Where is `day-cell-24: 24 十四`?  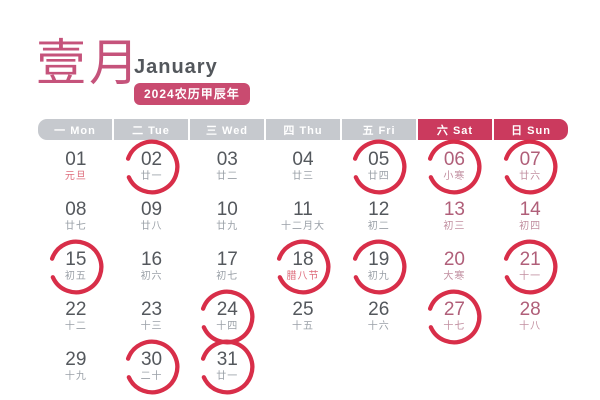 day-cell-24: 24 十四 is located at coordinates (227, 317).